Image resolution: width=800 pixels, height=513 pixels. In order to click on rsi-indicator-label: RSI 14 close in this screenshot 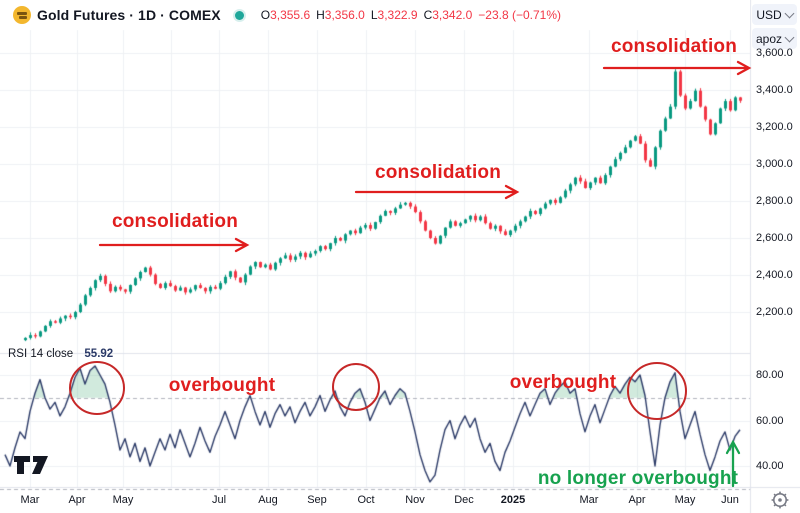, I will do `click(41, 354)`.